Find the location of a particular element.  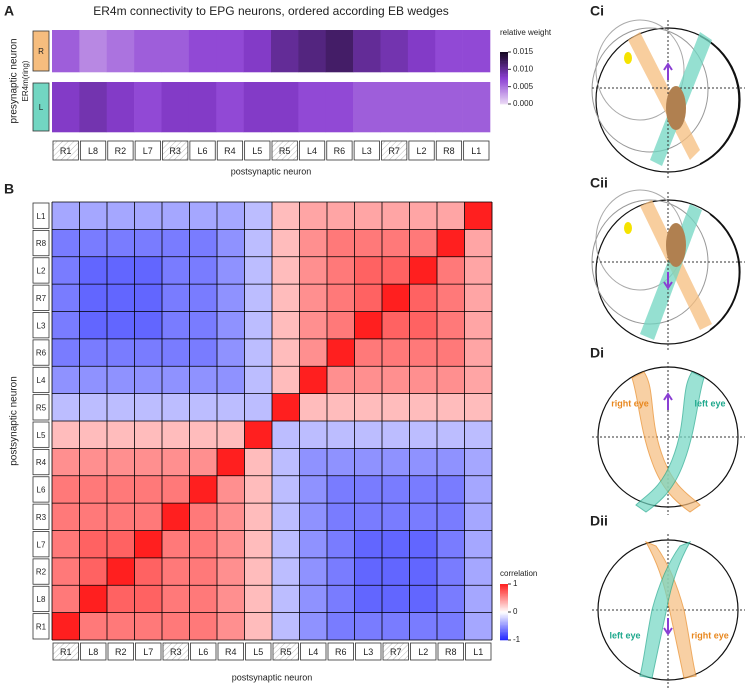

eye-label: right eye is located at coordinates (710, 635).